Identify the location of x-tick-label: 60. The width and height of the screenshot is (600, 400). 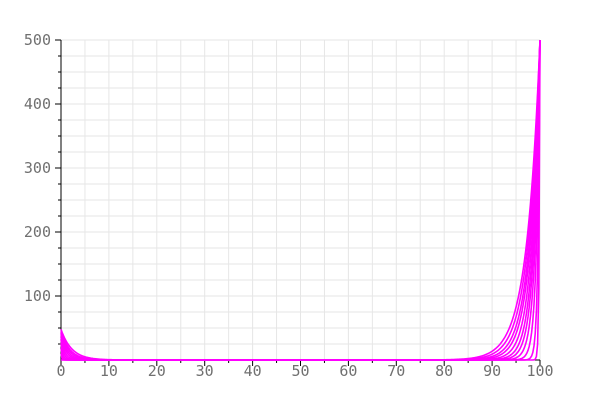
(348, 371).